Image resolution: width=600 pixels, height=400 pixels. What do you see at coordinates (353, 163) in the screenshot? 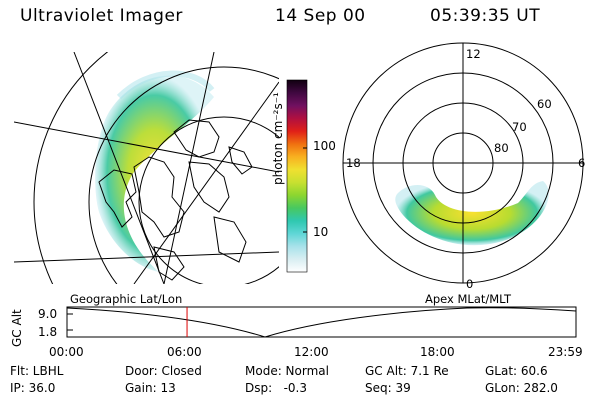
I see `mlt-label-18: 18` at bounding box center [353, 163].